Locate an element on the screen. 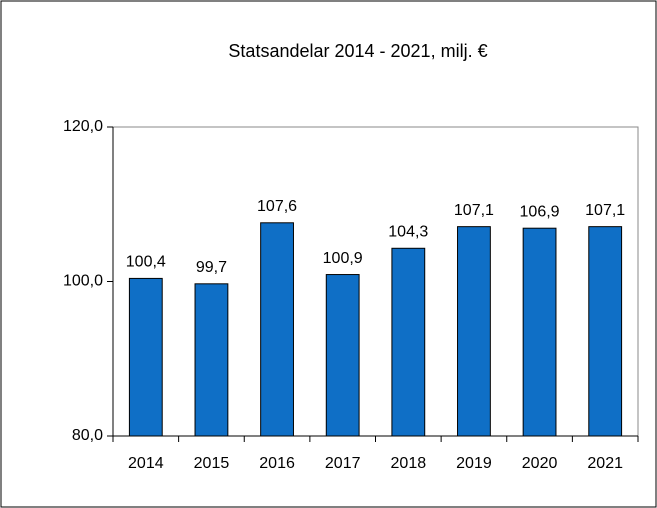  value-label: 99,7 is located at coordinates (211, 267).